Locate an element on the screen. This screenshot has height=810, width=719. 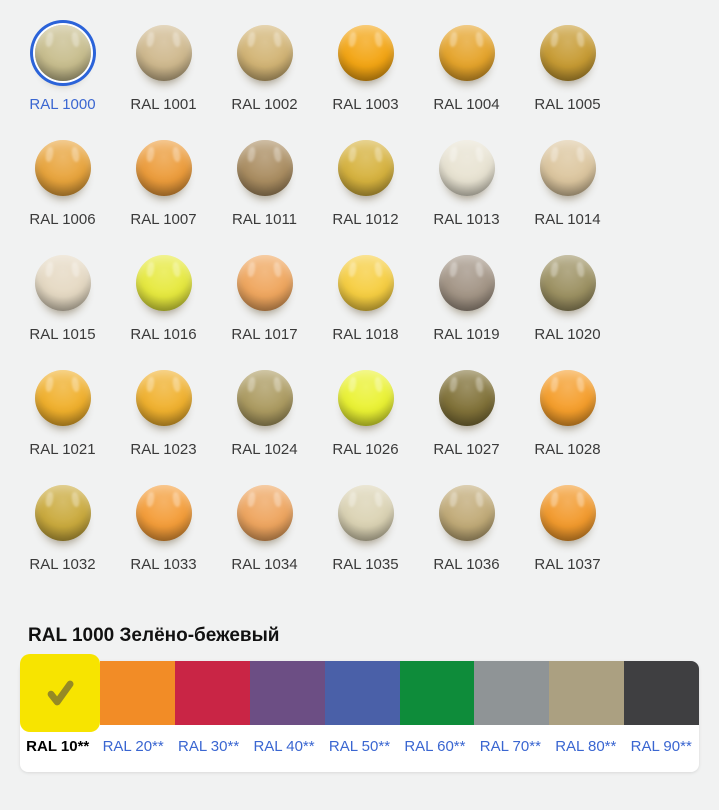
color-item-ral-1026: RAL 1026 is located at coordinates (365, 418).